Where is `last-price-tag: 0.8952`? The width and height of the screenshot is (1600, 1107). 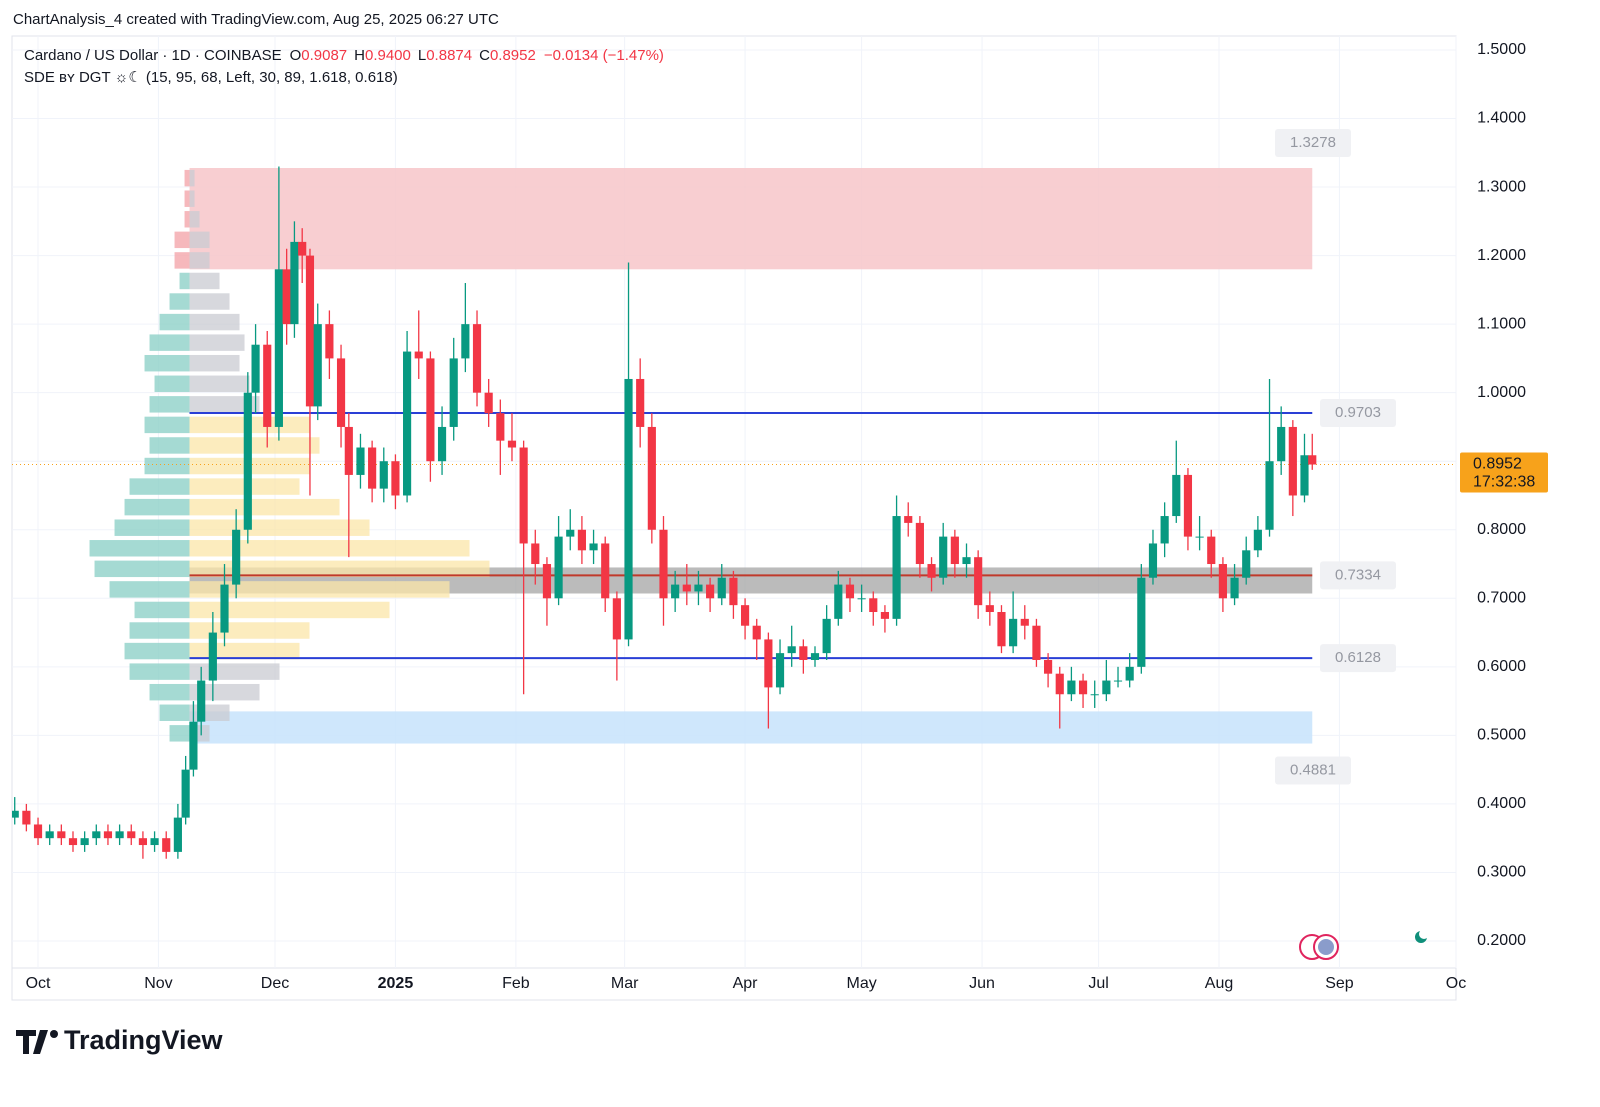 last-price-tag: 0.8952 is located at coordinates (1497, 464).